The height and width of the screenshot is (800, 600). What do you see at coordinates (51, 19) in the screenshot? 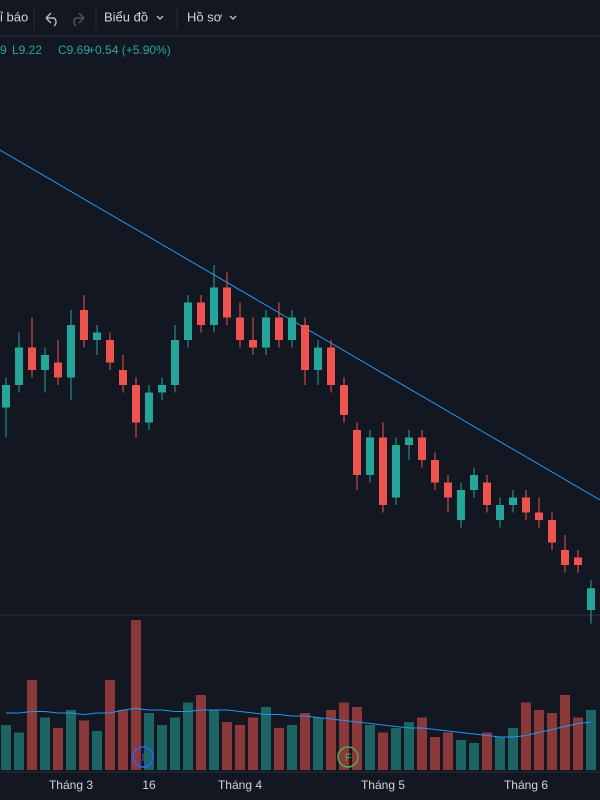
I see `undo-icon` at bounding box center [51, 19].